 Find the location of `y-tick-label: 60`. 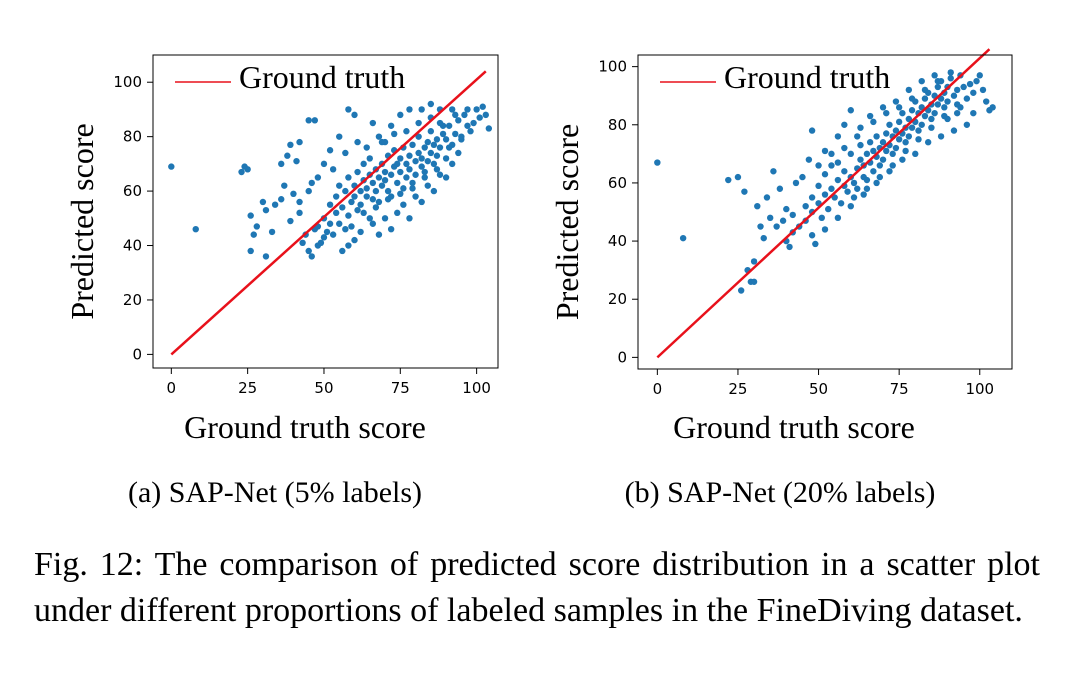

y-tick-label: 60 is located at coordinates (617, 183).